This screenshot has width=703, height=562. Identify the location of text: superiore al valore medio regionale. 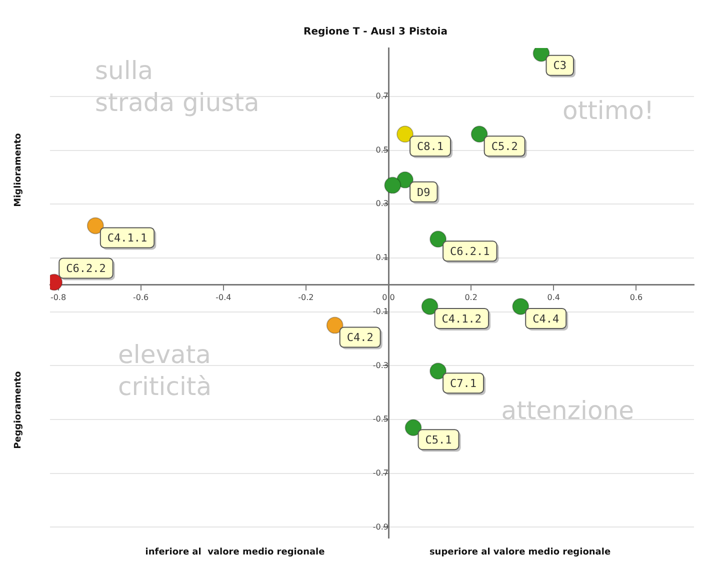
(520, 552).